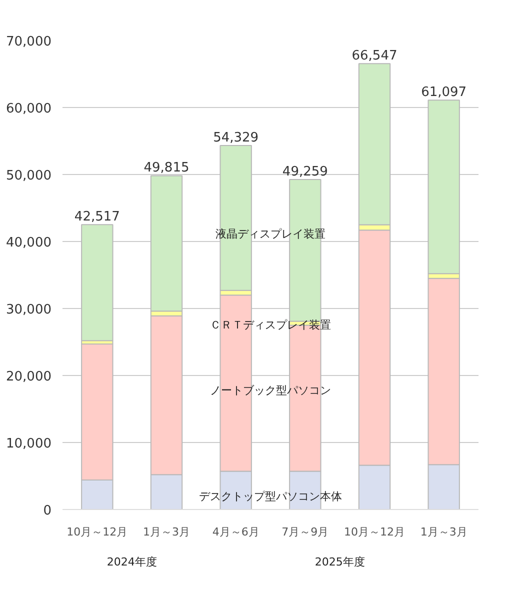 The image size is (505, 594). What do you see at coordinates (305, 172) in the screenshot?
I see `total-label: 49,259` at bounding box center [305, 172].